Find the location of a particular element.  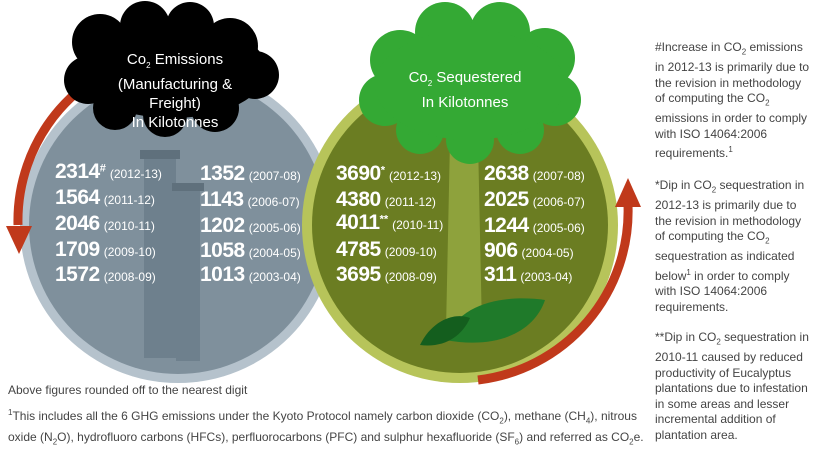

value-row: 3690* (2012-13) is located at coordinates (389, 173).